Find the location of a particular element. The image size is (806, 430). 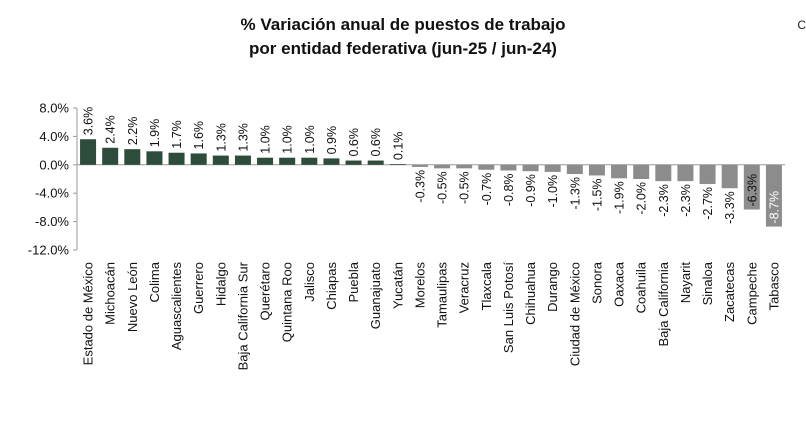

category-label: Tamaulipas is located at coordinates (442, 295).